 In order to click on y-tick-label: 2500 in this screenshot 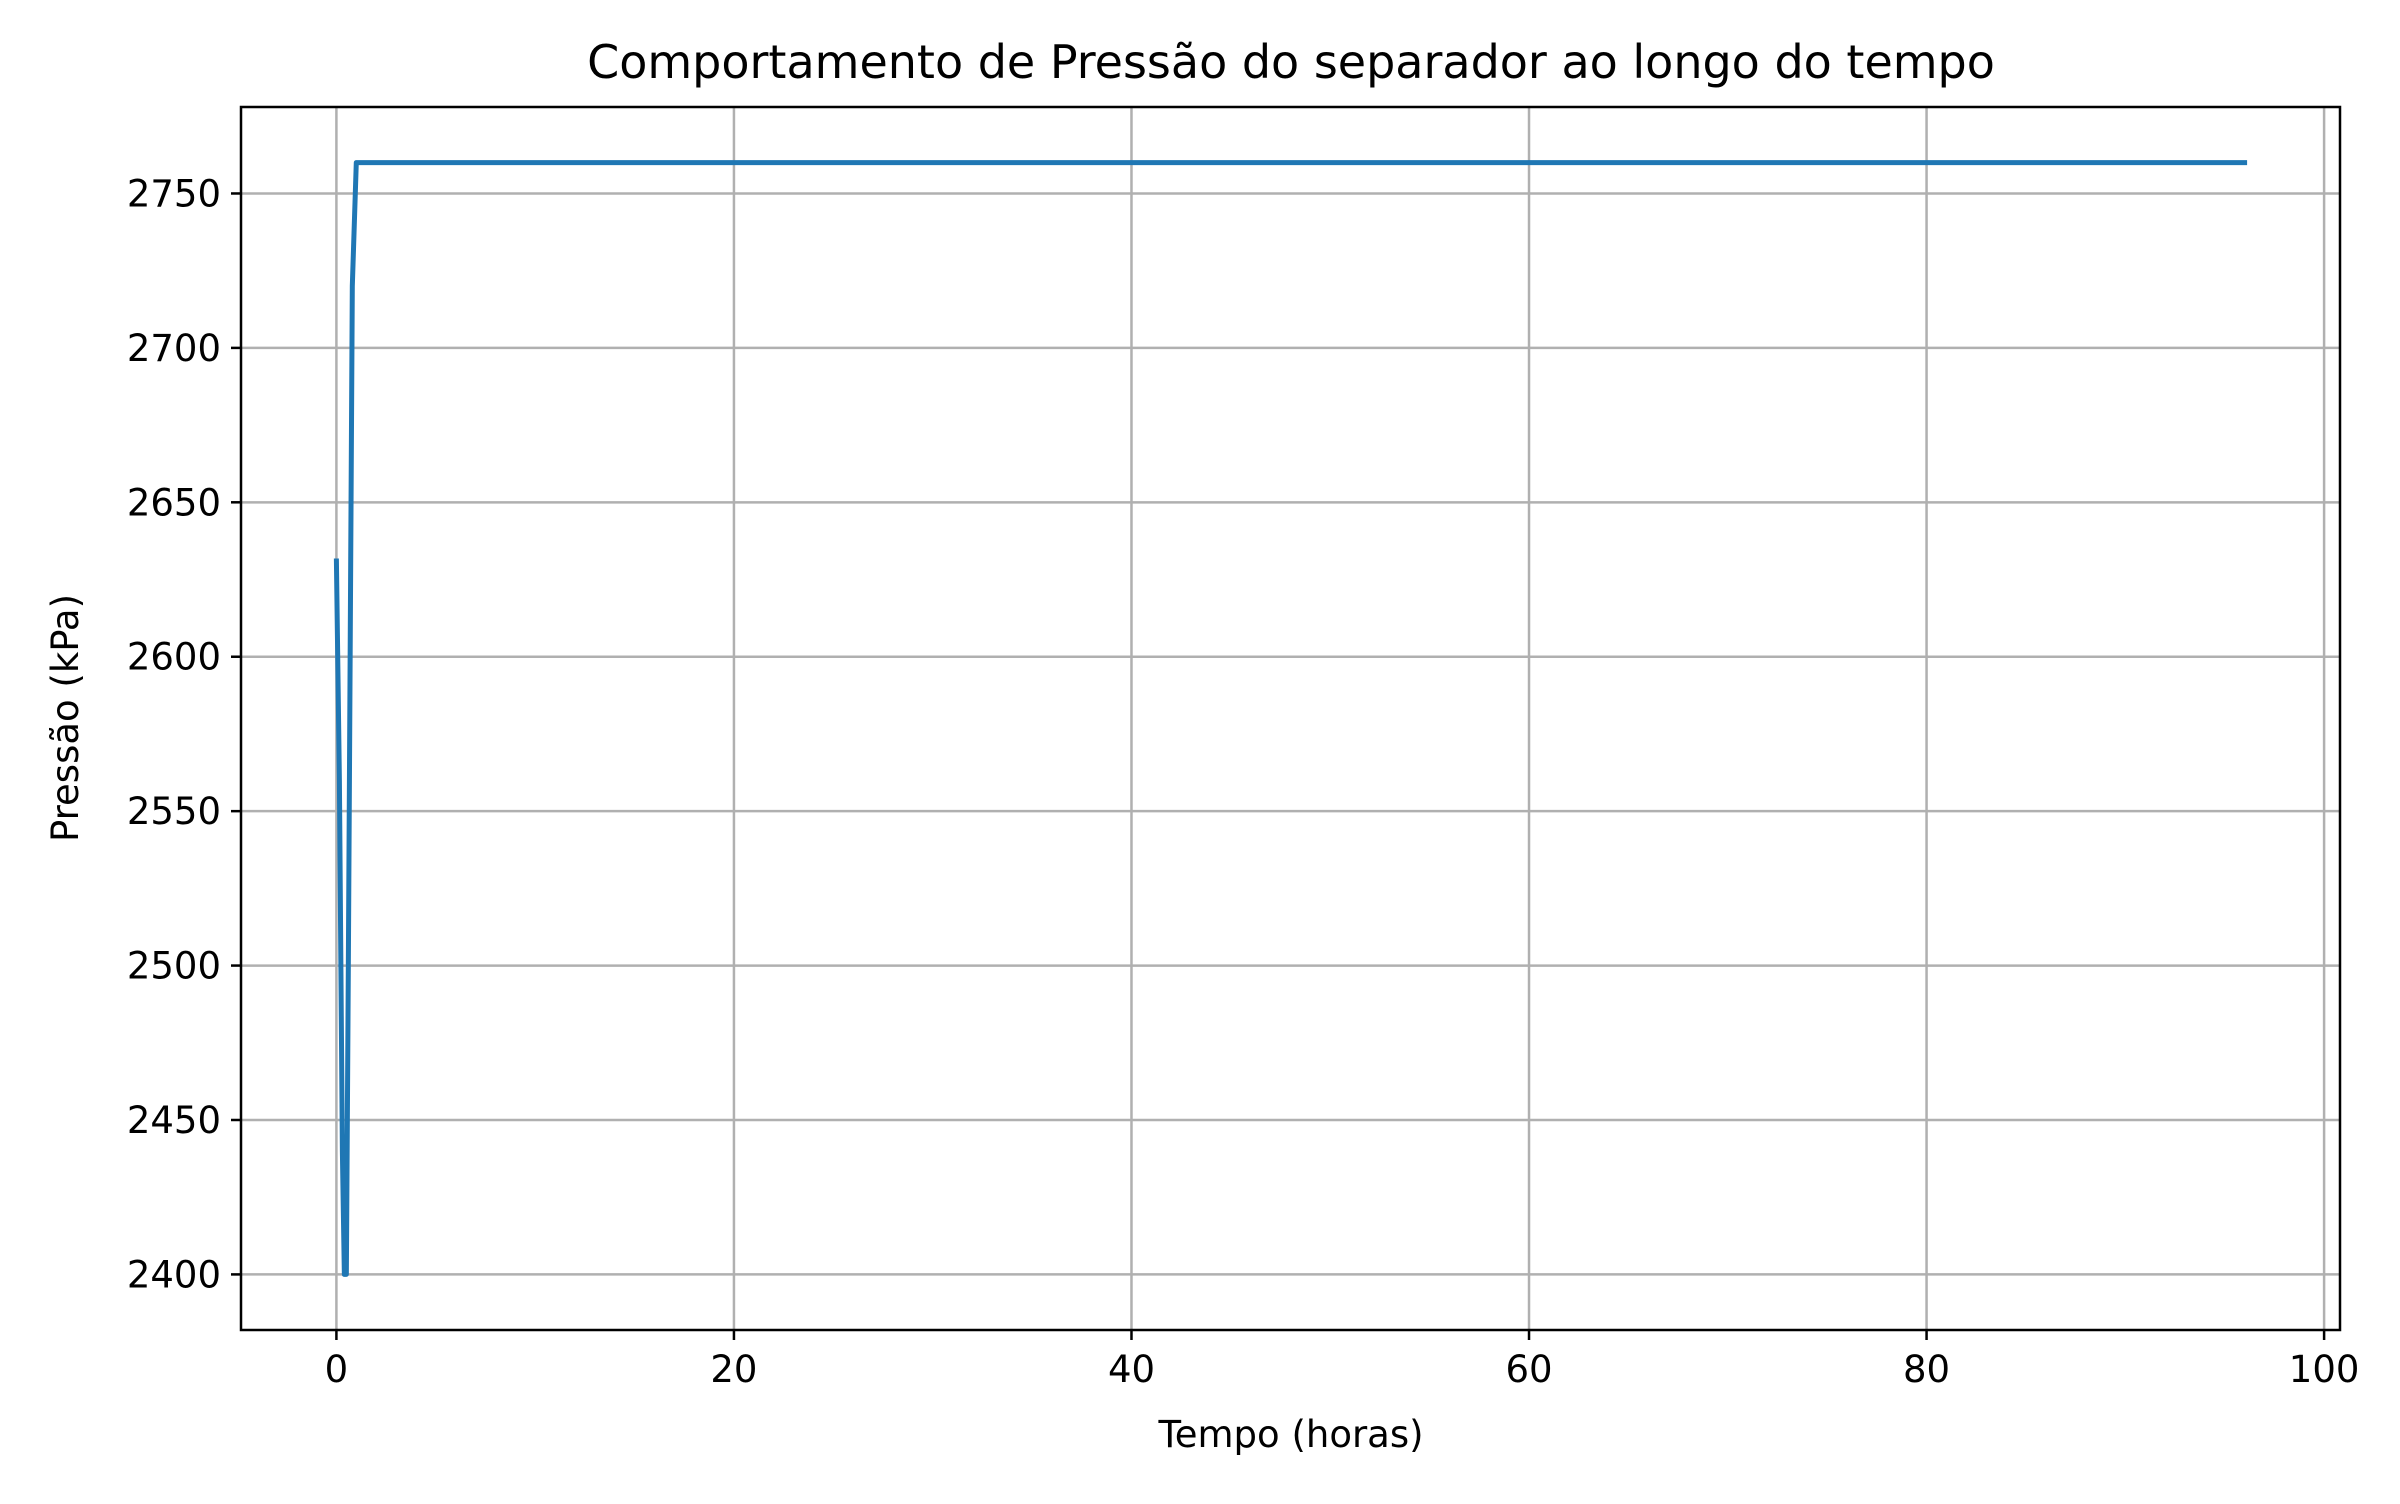, I will do `click(174, 966)`.